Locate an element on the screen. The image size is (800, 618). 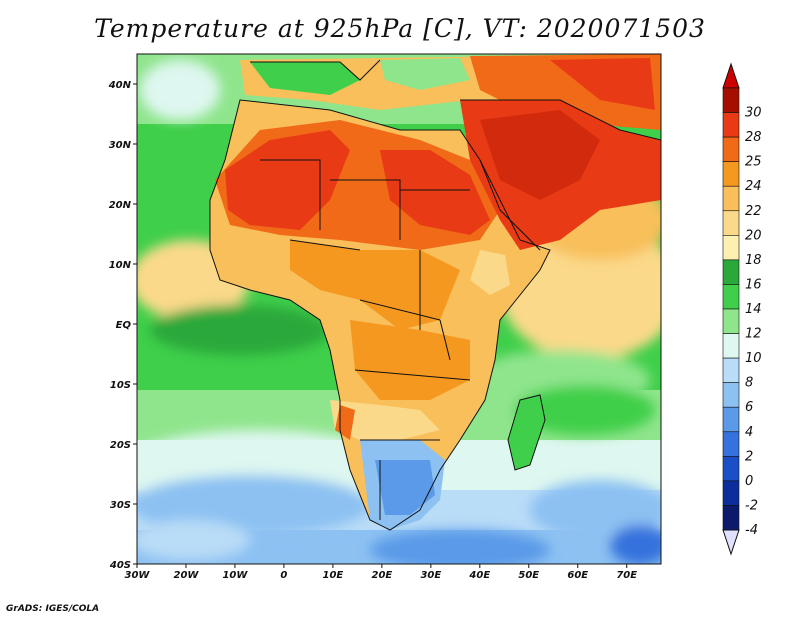
lon-tick-label: 50E is located at coordinates (528, 575).